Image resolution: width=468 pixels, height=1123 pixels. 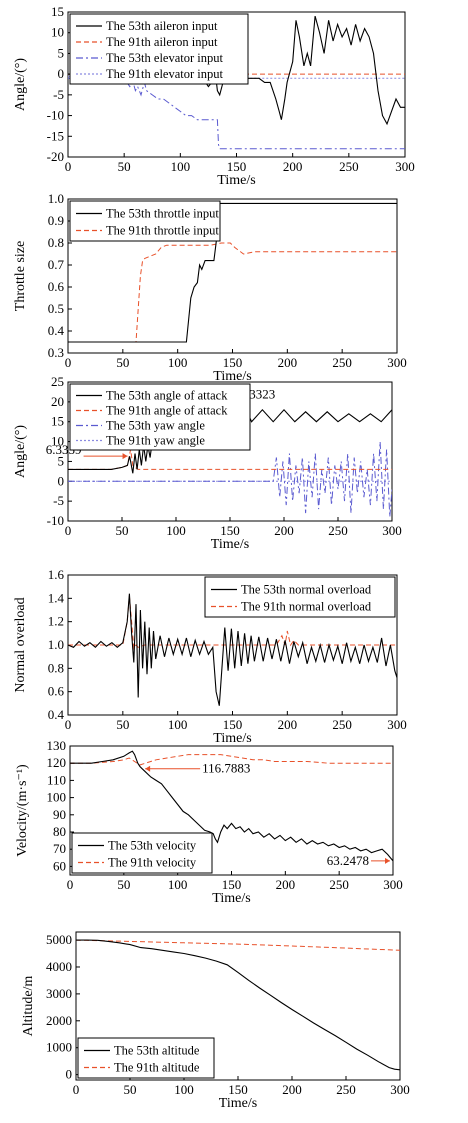 What do you see at coordinates (233, 724) in the screenshot?
I see `panel-4-xtick-label: 150` at bounding box center [233, 724].